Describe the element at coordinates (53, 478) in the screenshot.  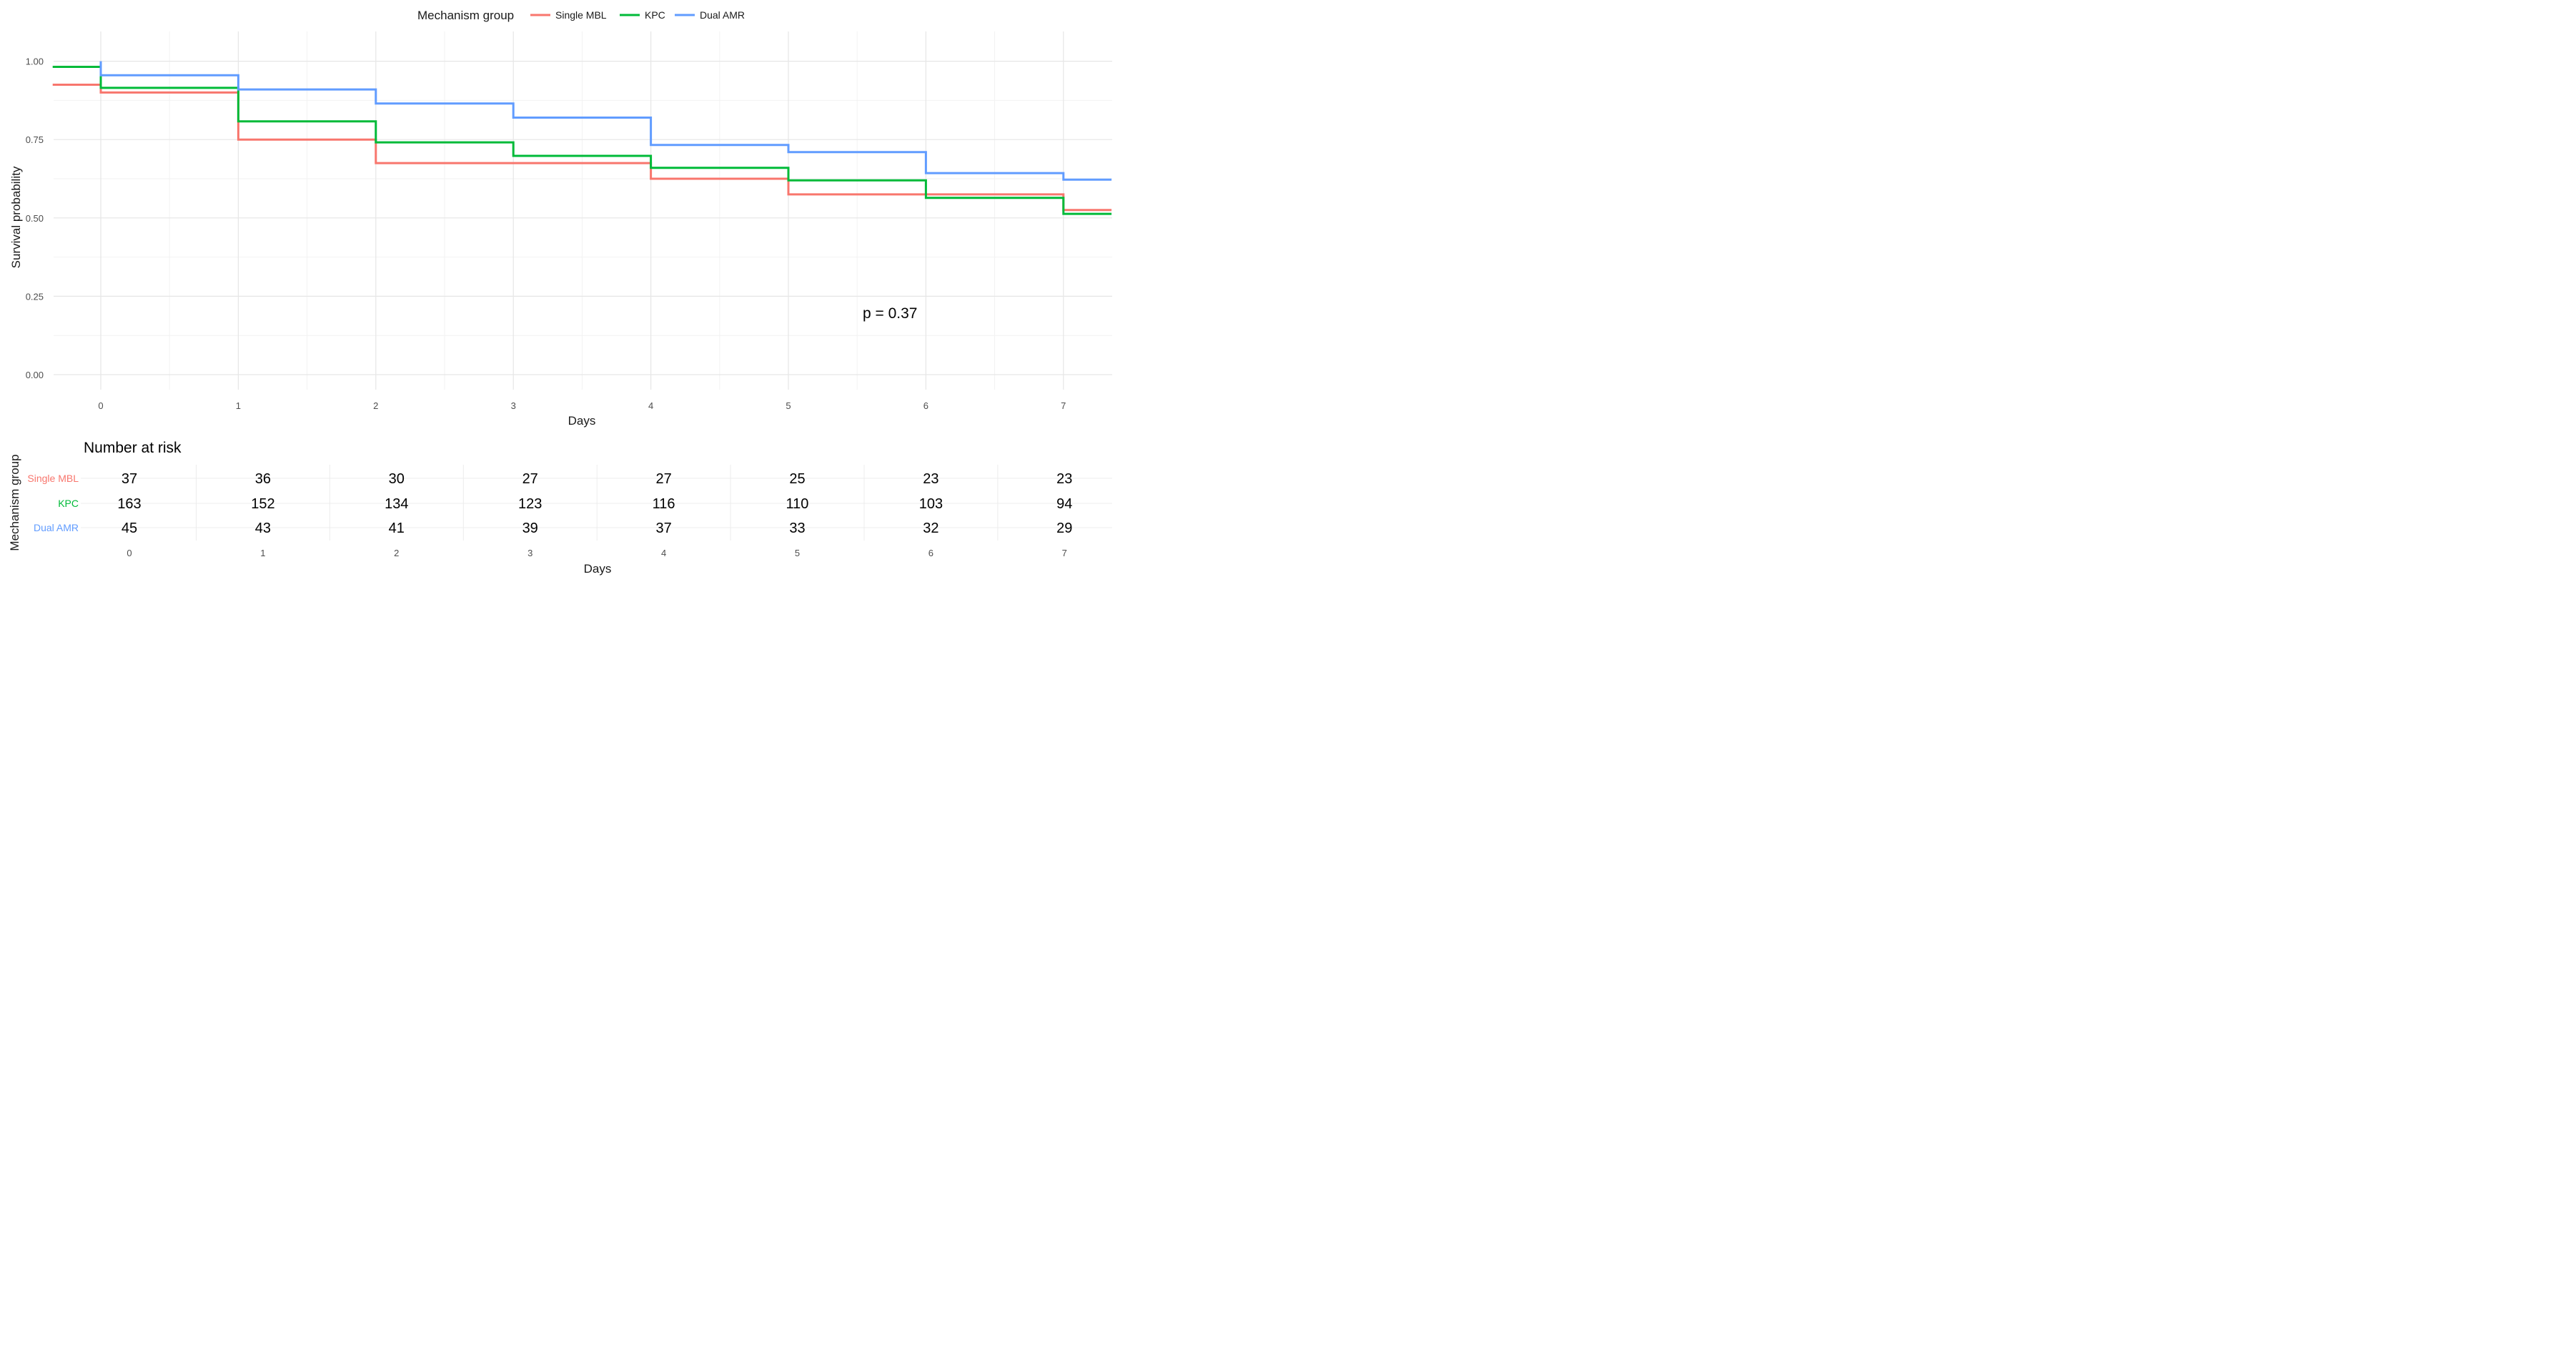
I see `risk-row-label: Single MBL` at that location.